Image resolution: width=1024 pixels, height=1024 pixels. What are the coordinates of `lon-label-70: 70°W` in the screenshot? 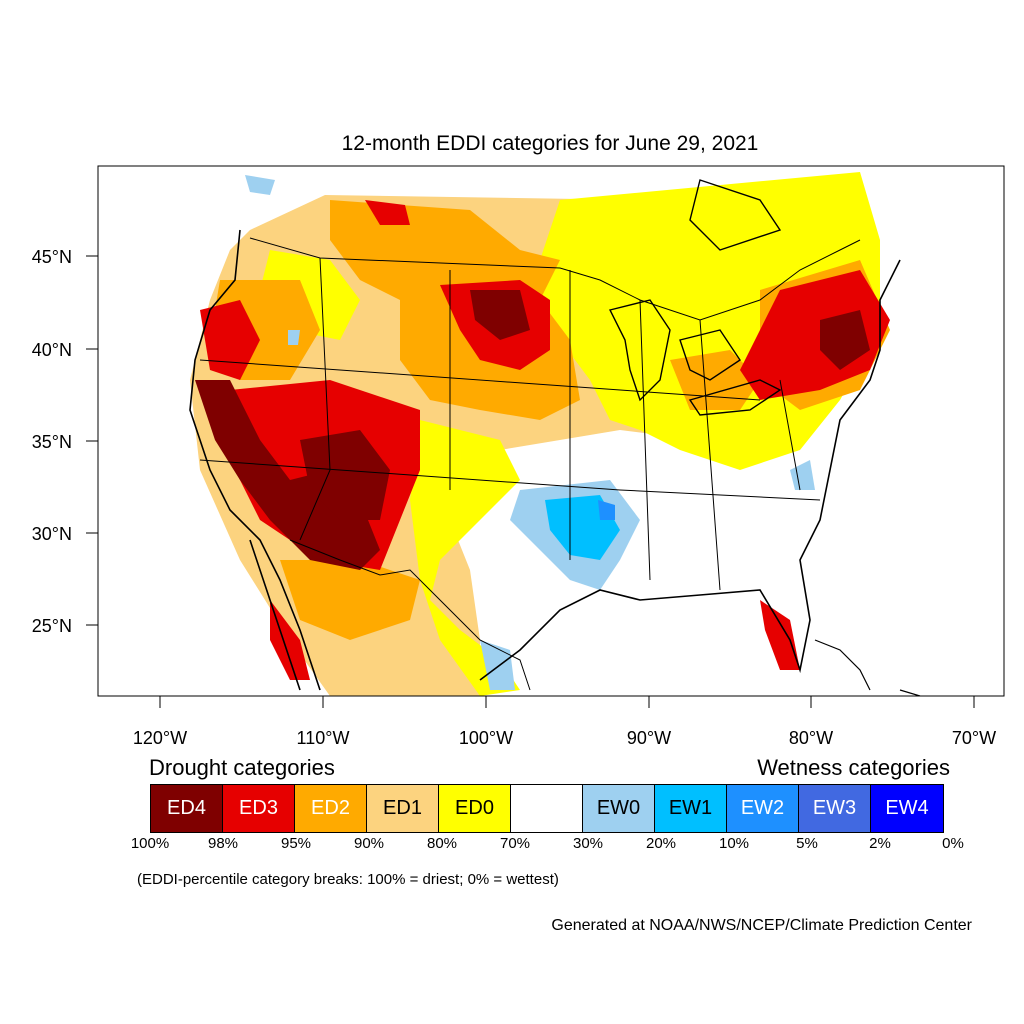 It's located at (974, 738).